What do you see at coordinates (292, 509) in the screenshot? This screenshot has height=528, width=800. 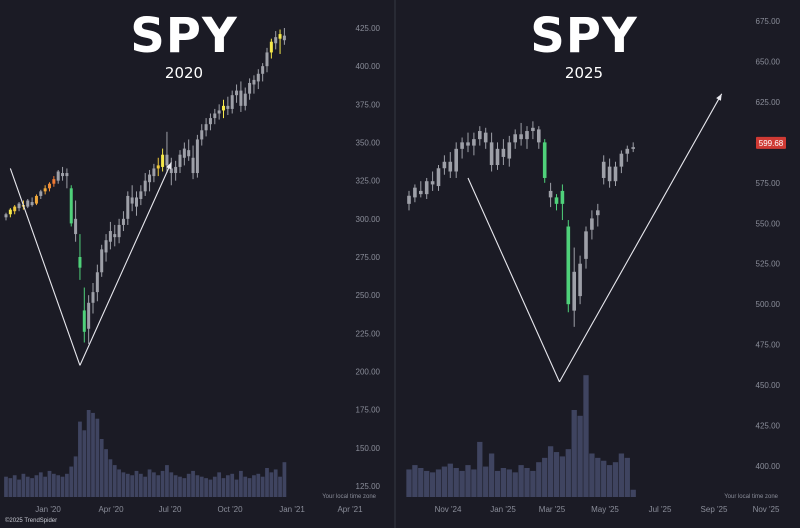 I see `x-tick-label: Jan '21` at bounding box center [292, 509].